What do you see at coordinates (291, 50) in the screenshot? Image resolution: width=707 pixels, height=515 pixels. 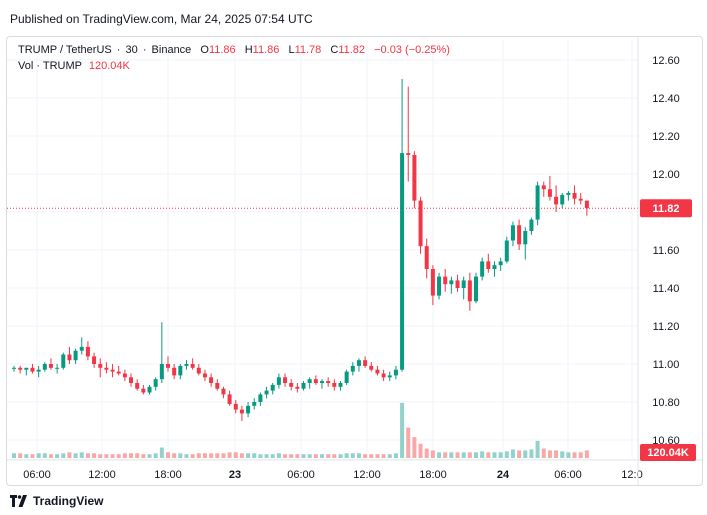 I see `low-key: L` at bounding box center [291, 50].